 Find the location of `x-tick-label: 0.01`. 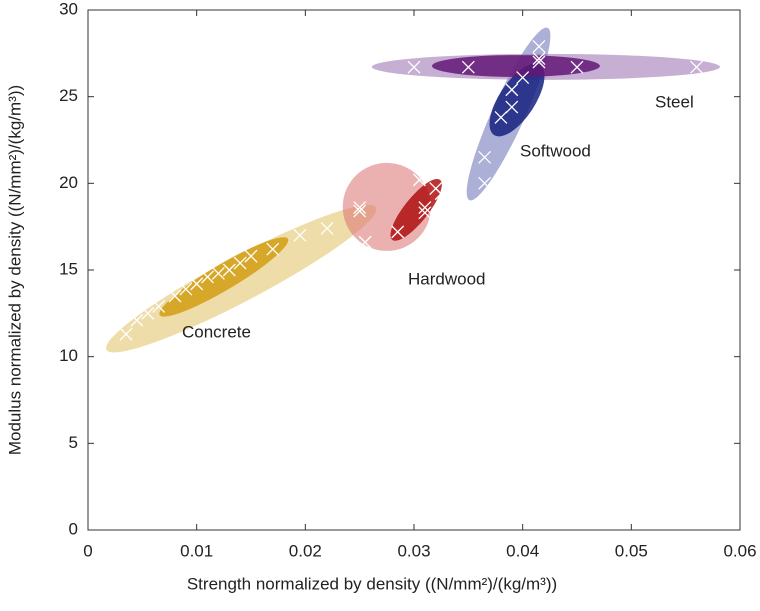

x-tick-label: 0.01 is located at coordinates (196, 550).